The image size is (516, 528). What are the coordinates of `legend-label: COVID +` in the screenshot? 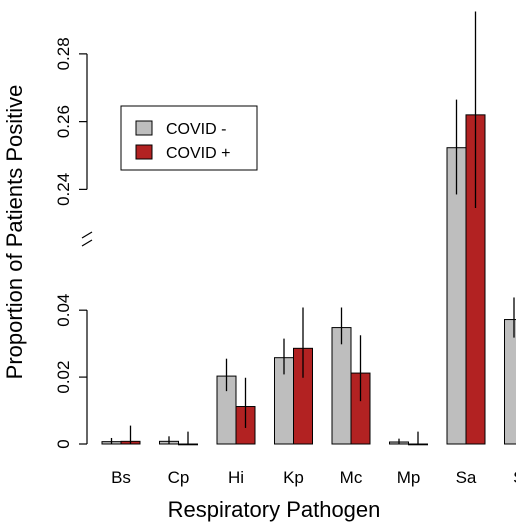 It's located at (198, 153).